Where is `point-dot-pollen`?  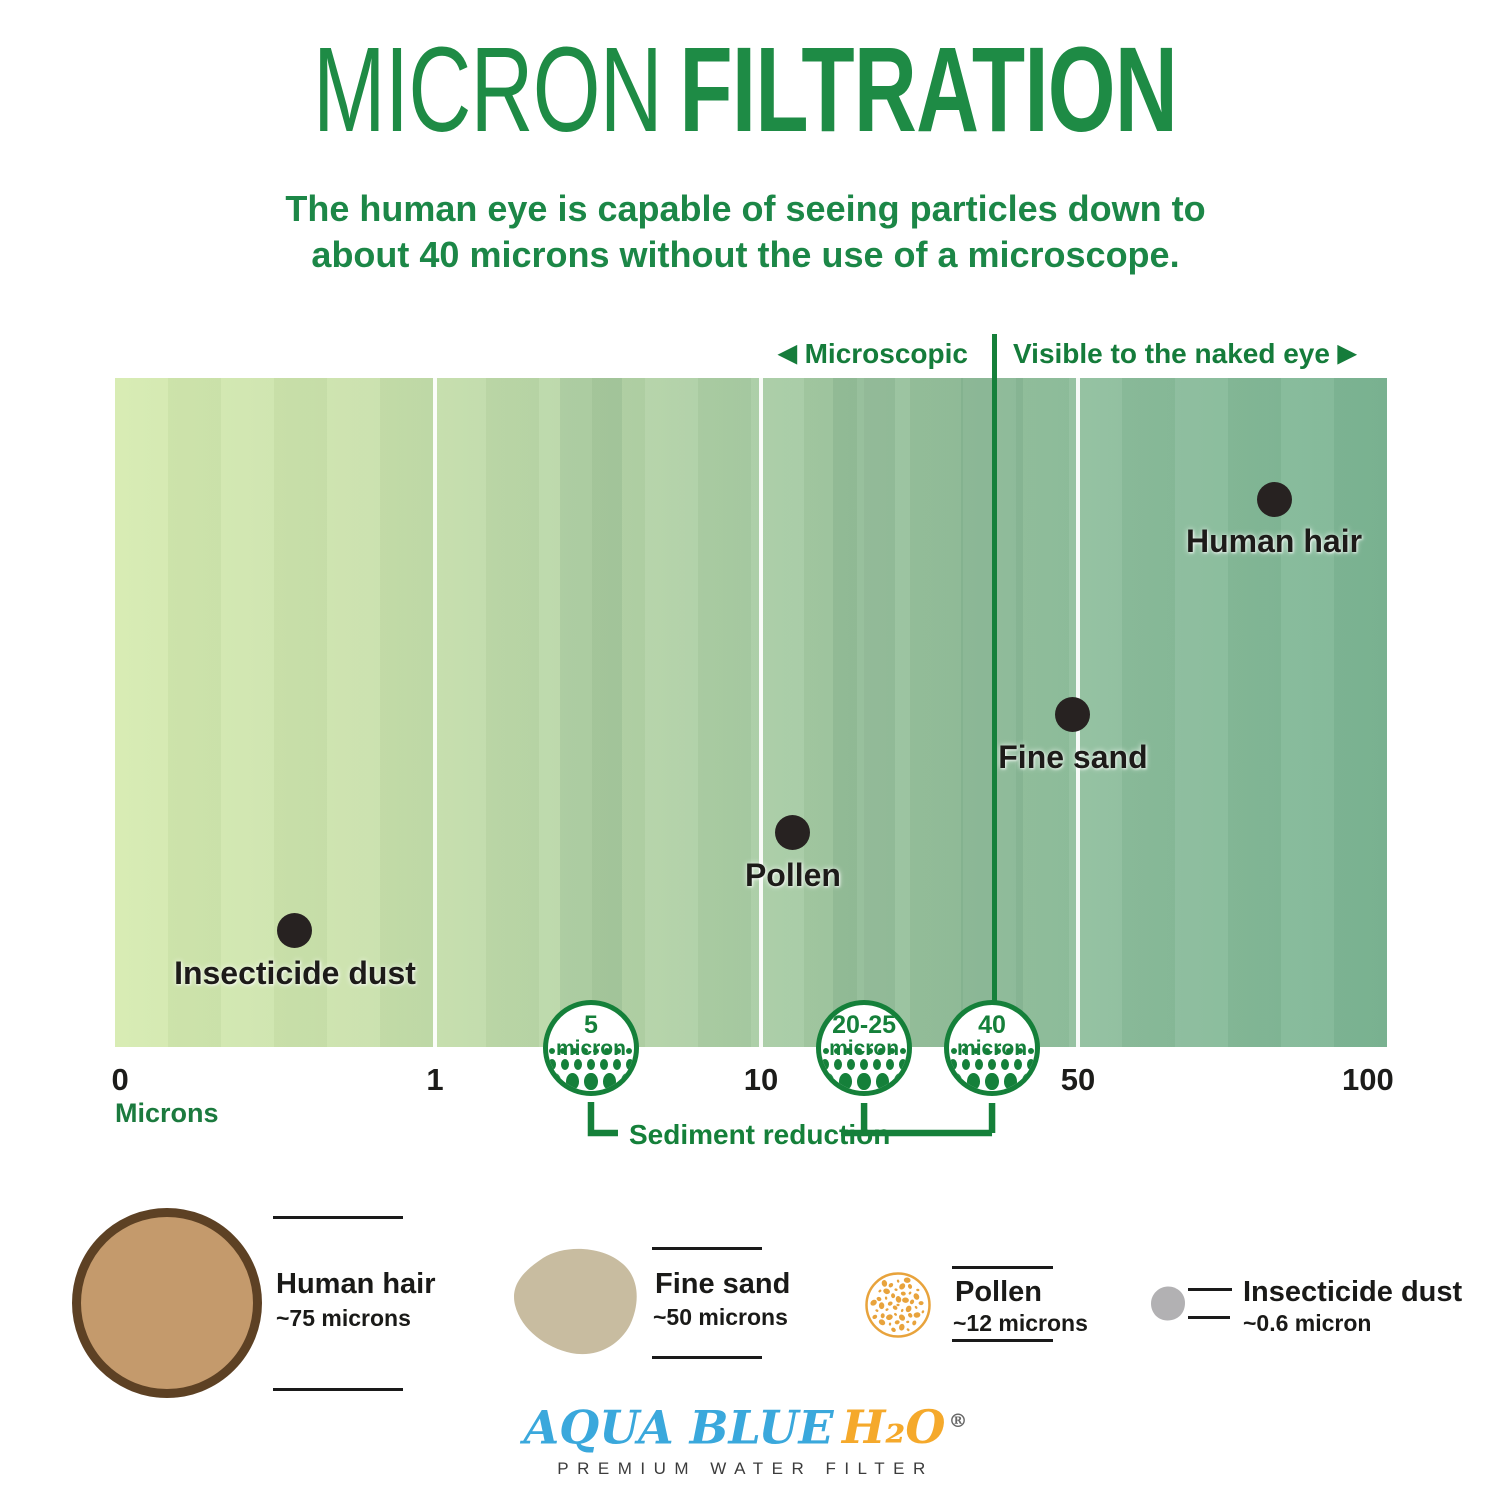 point-dot-pollen is located at coordinates (793, 833).